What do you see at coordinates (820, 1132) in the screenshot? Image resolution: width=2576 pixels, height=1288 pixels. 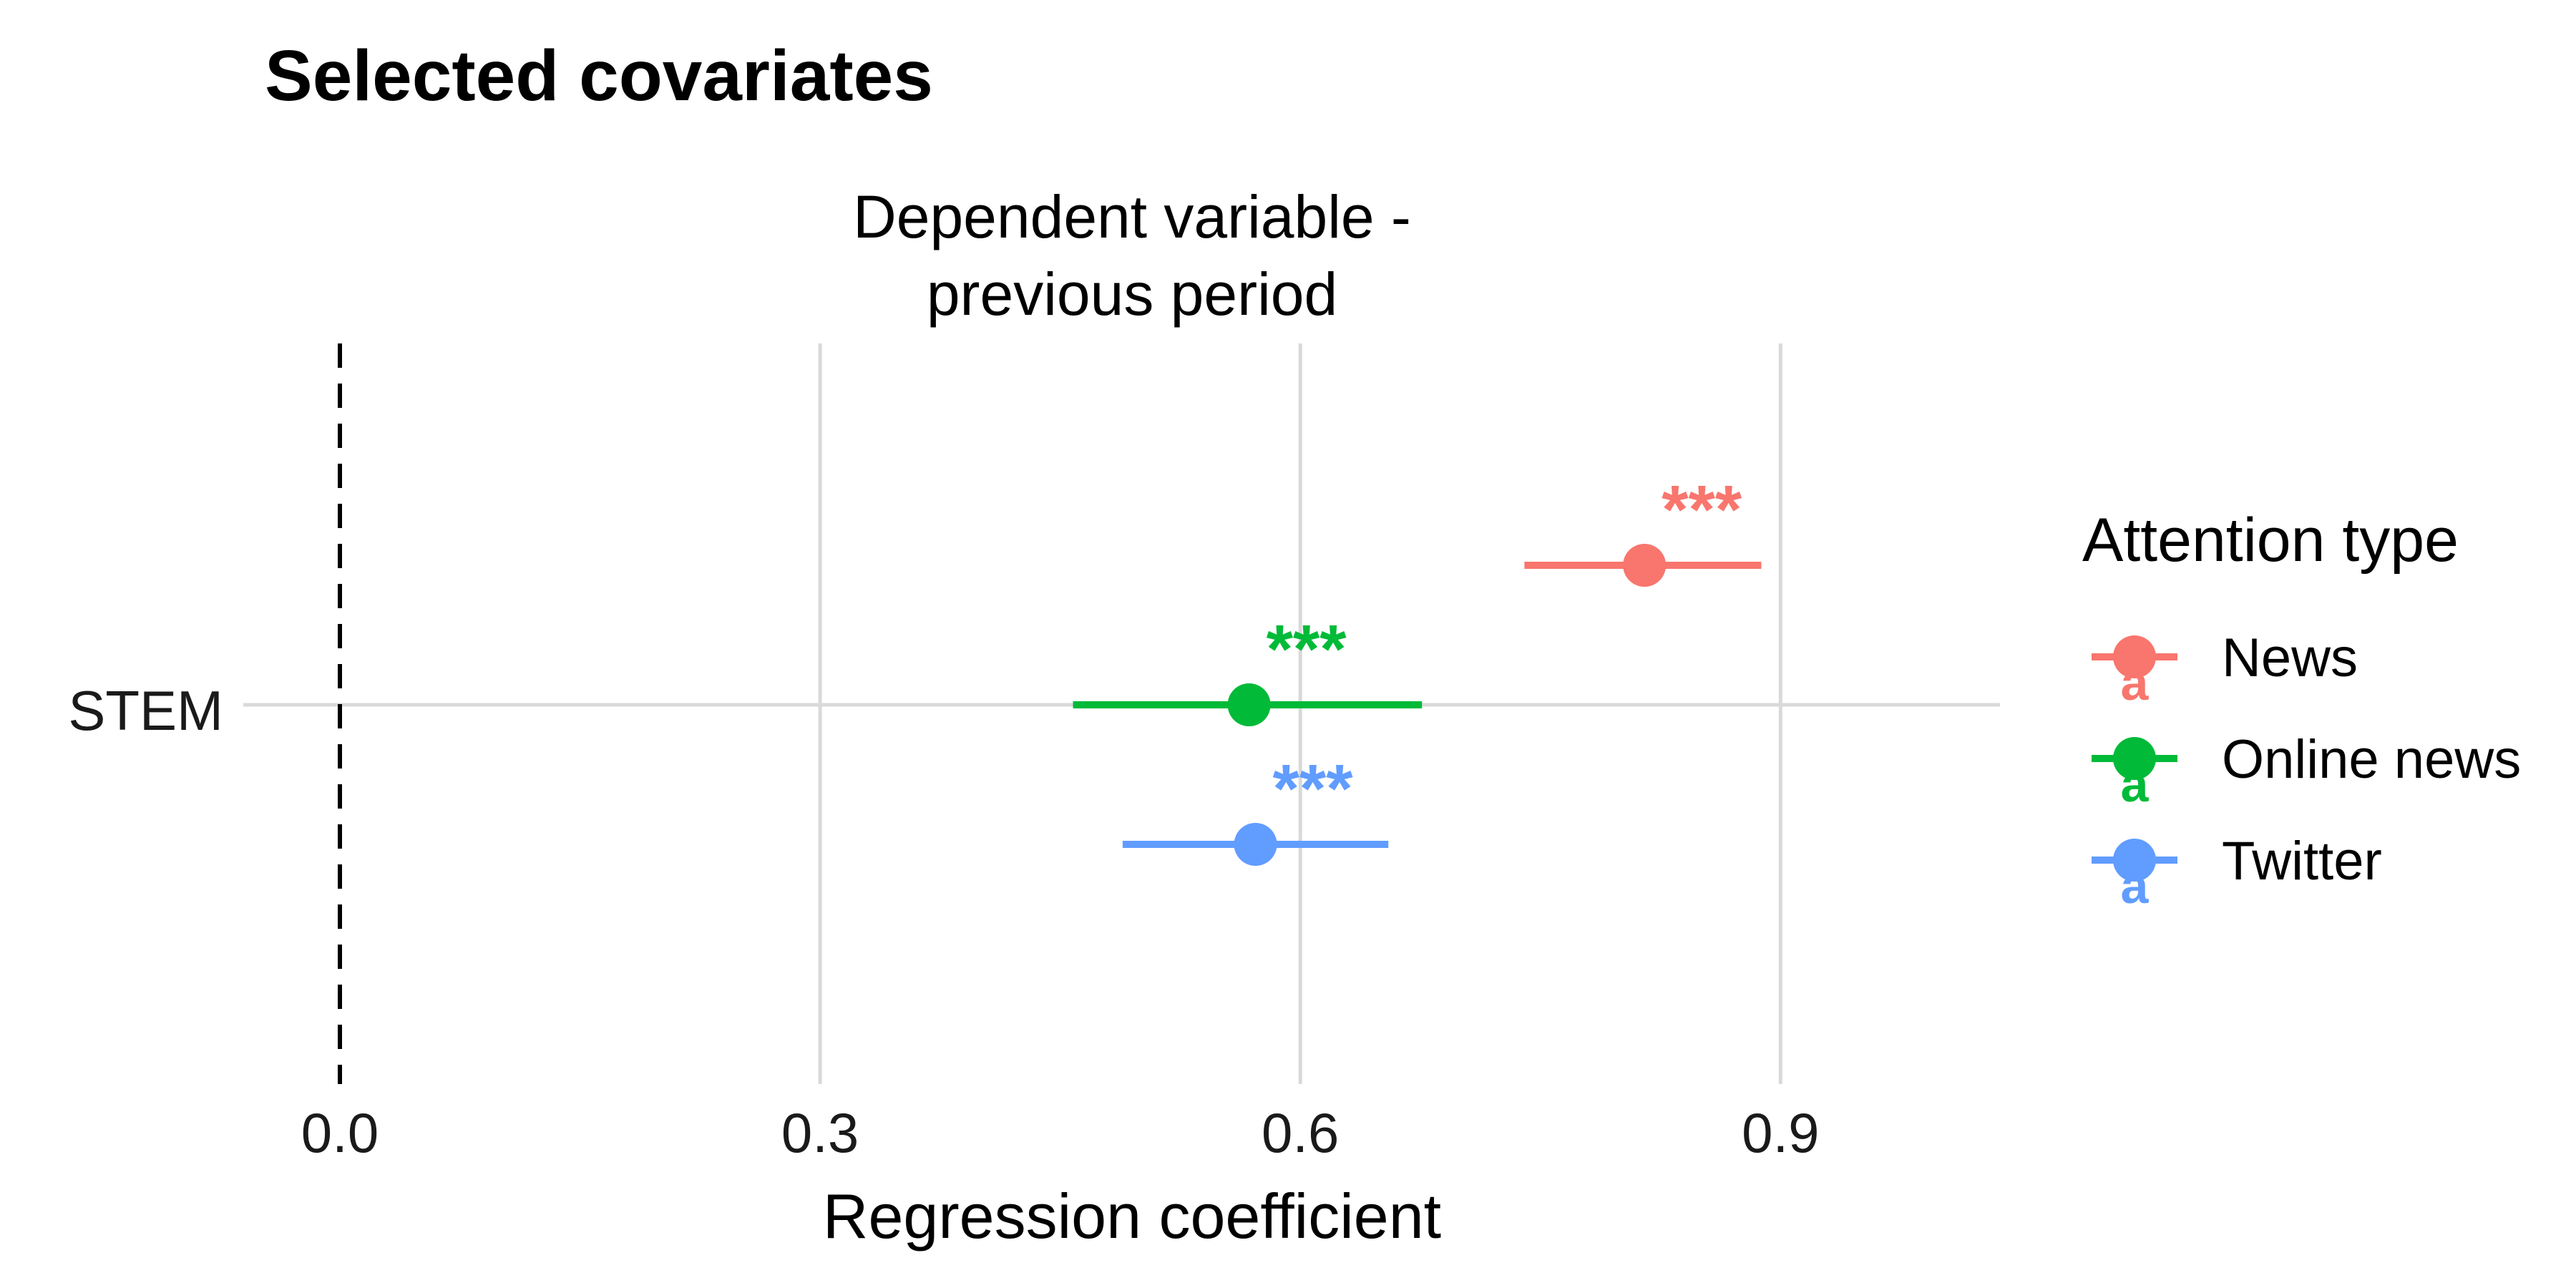 I see `x-tick-label: 0.3` at bounding box center [820, 1132].